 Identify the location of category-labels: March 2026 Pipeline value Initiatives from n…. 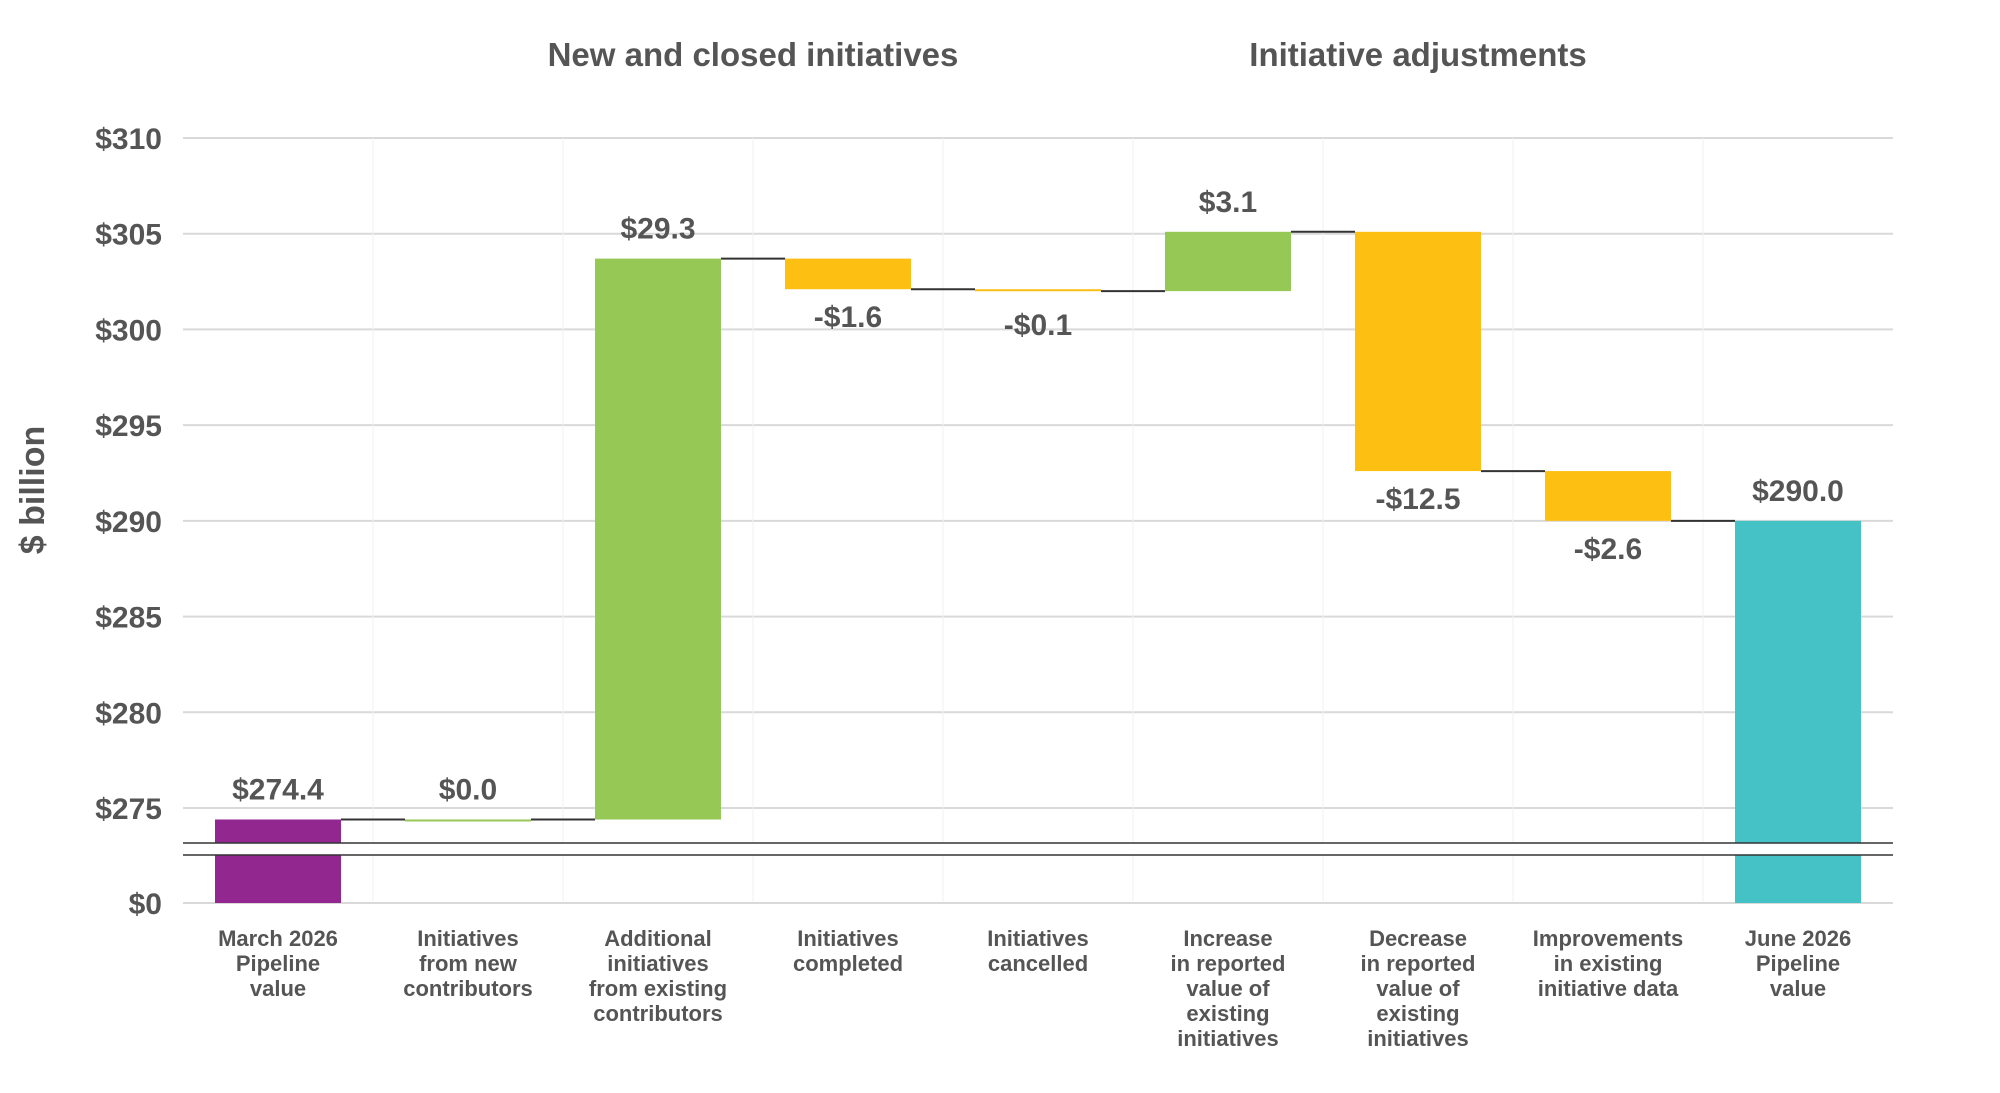
(1034, 988).